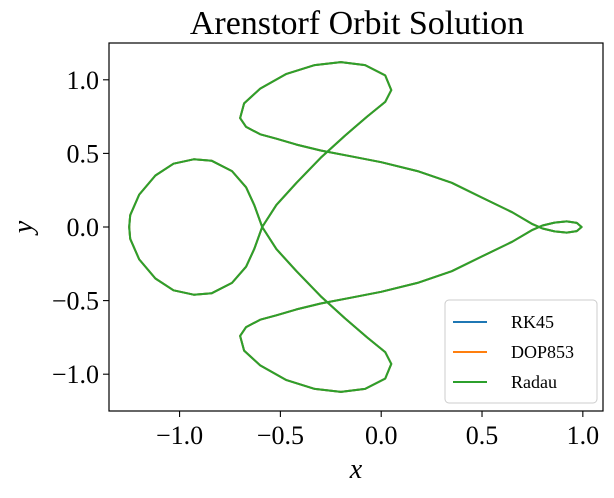 This screenshot has width=614, height=498. Describe the element at coordinates (356, 469) in the screenshot. I see `x-axis-label: x` at that location.